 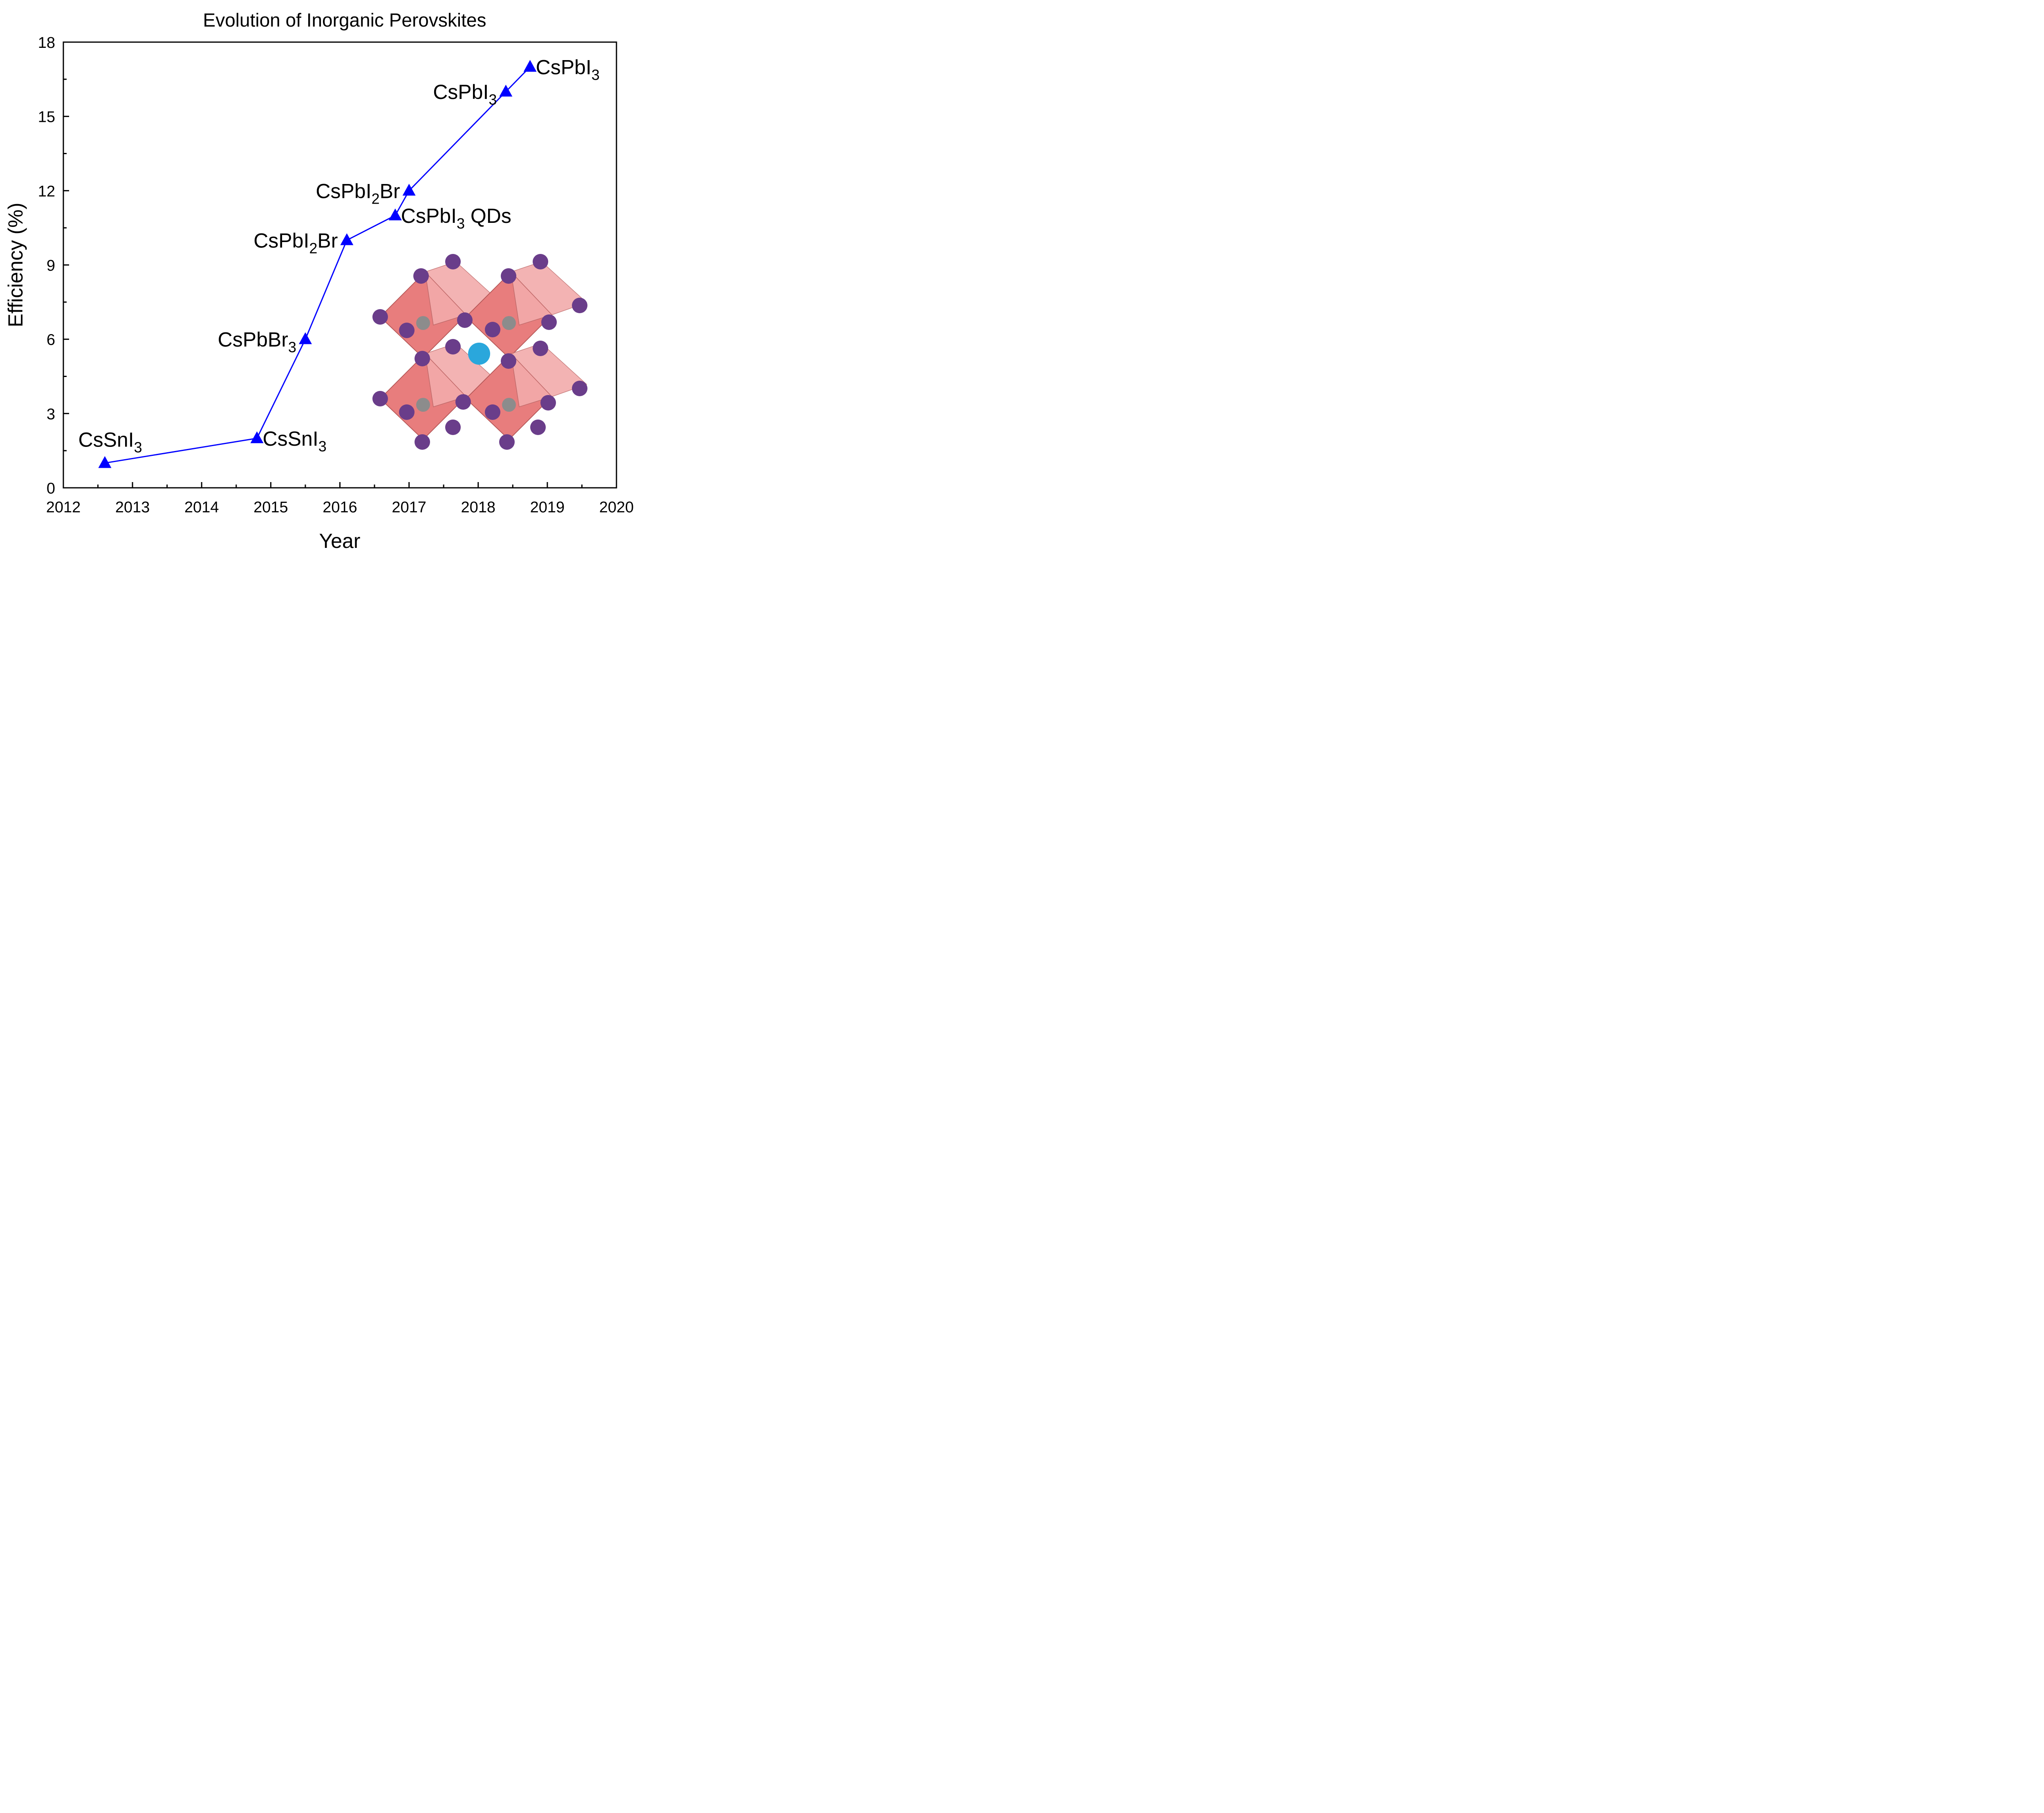 I want to click on y-tick-label: 18, so click(x=46, y=43).